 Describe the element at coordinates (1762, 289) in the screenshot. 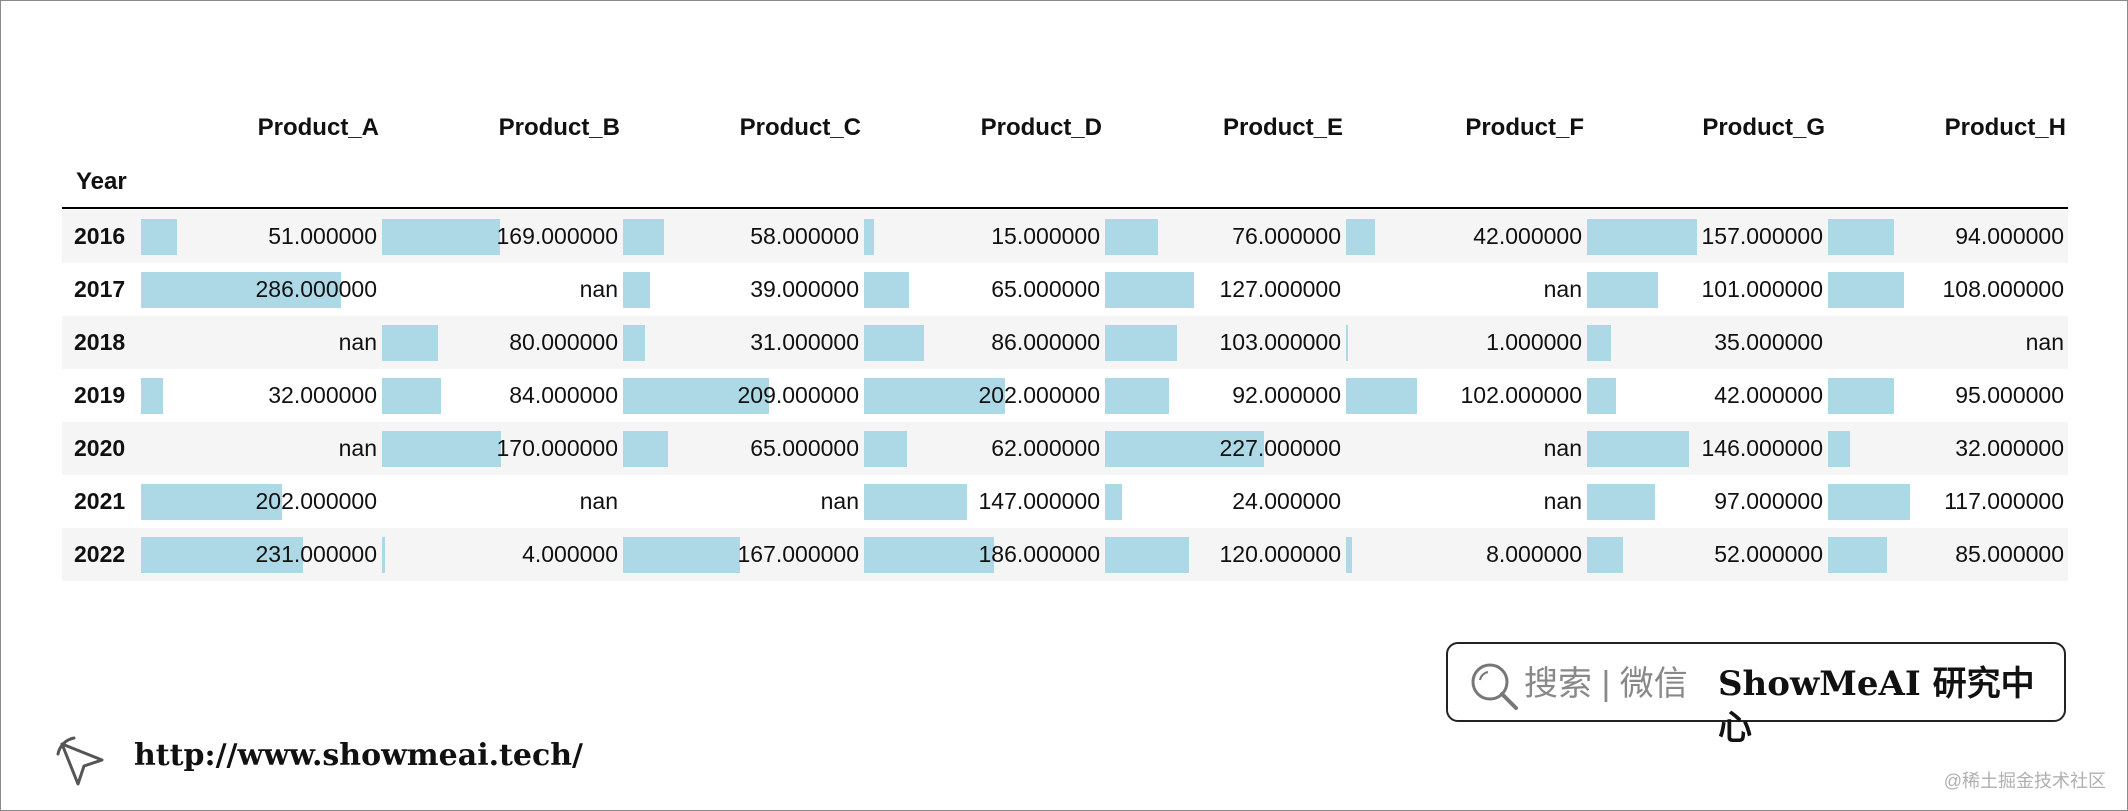

I see `cell-value: 101.000000` at that location.